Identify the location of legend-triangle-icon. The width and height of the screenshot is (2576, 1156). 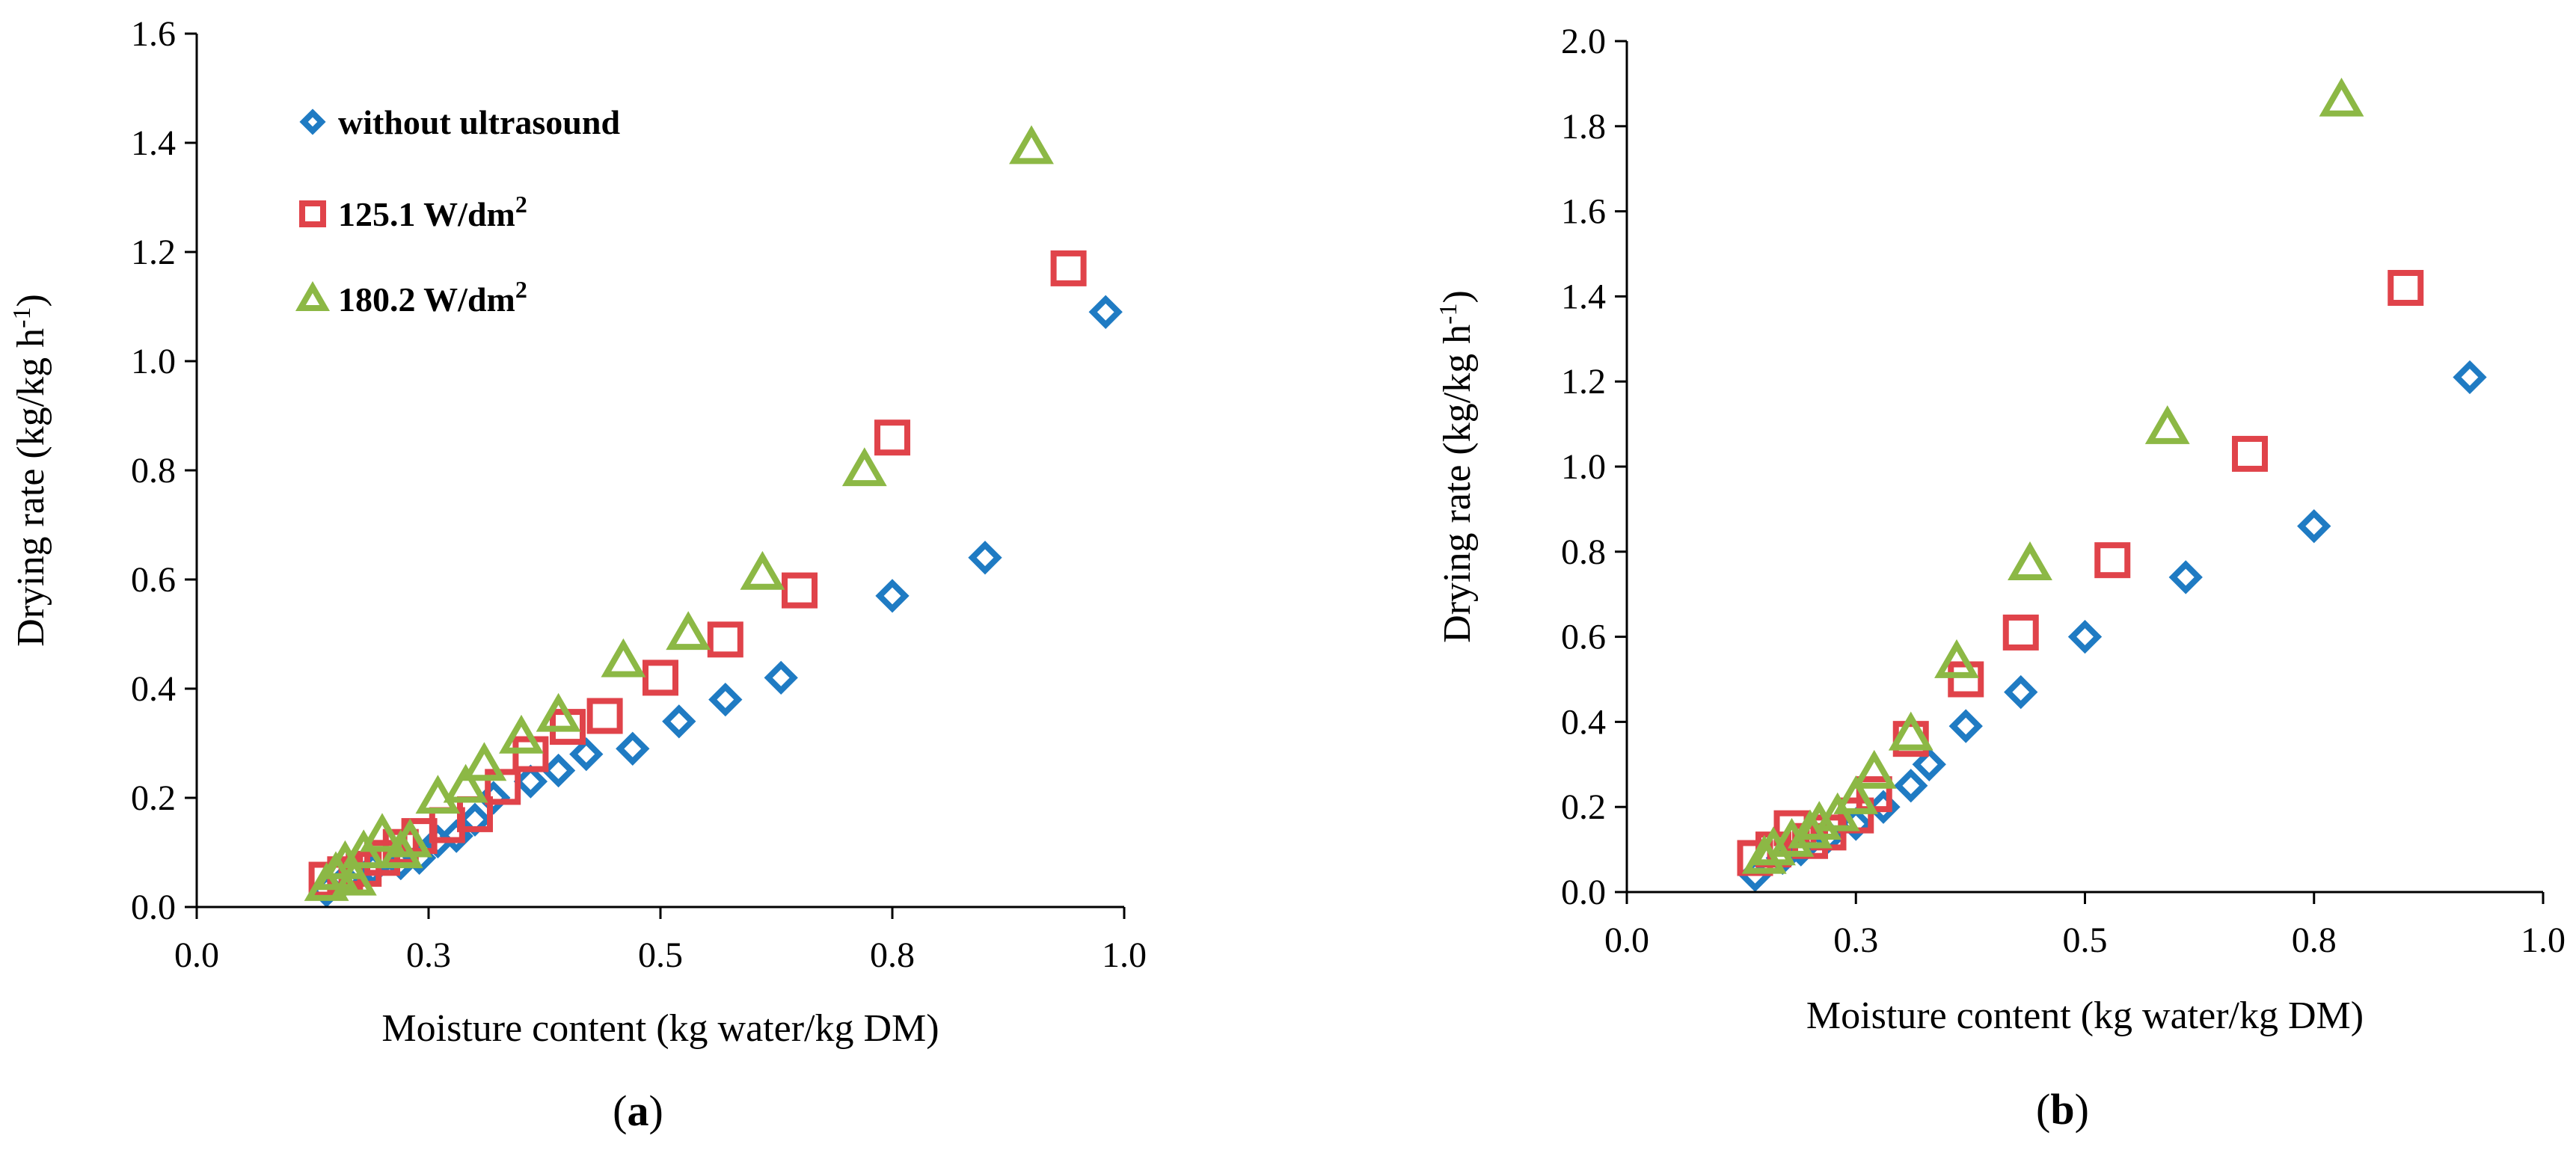
(313, 296).